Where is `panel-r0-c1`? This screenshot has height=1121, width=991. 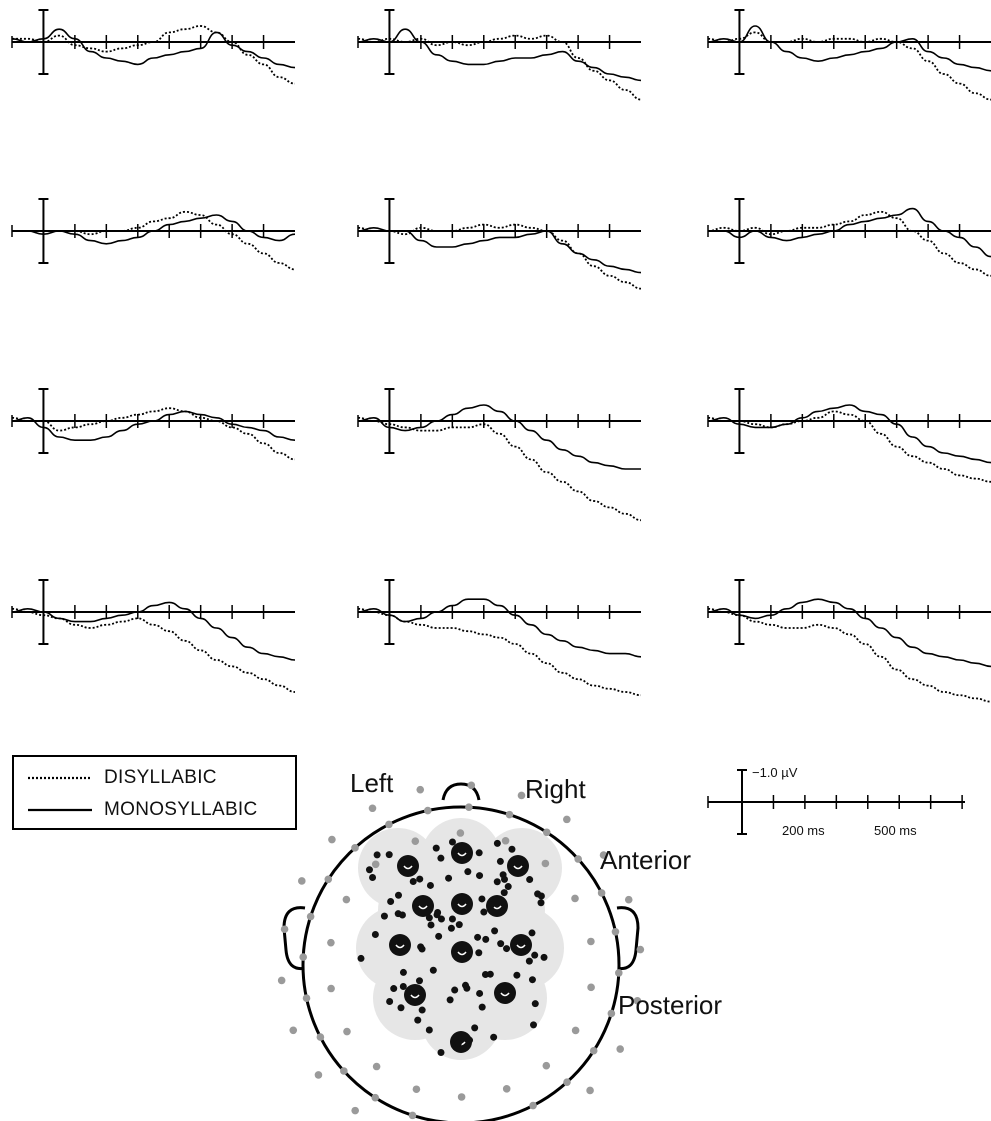
panel-r0-c1 is located at coordinates (499, 55).